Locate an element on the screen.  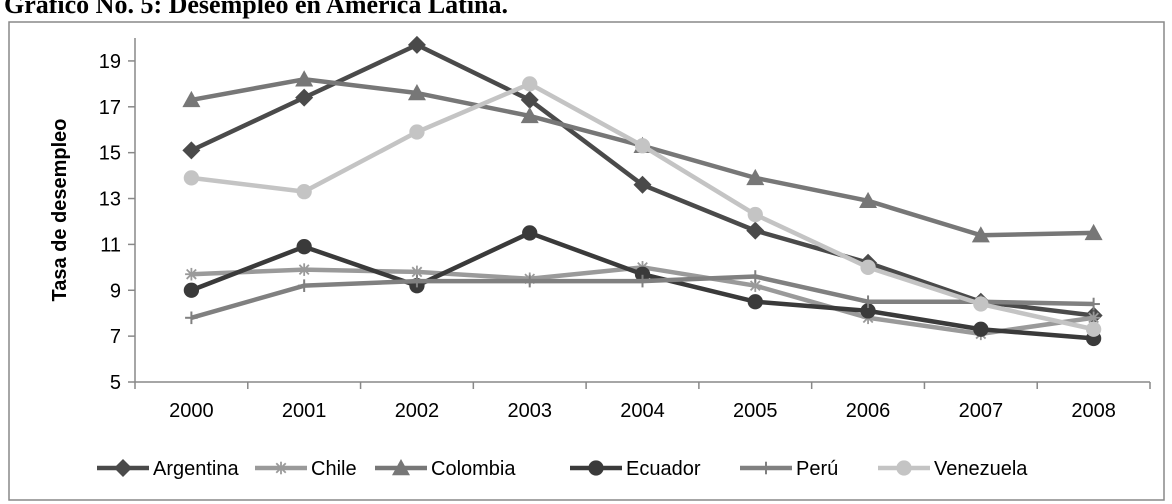
legend-label: Ecuador is located at coordinates (663, 469).